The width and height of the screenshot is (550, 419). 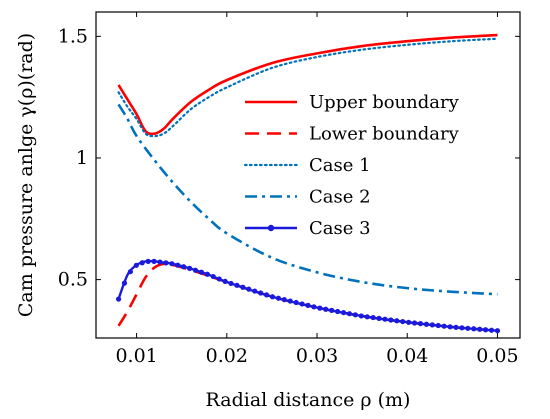 What do you see at coordinates (340, 197) in the screenshot?
I see `legend-label-case-2: Case 2` at bounding box center [340, 197].